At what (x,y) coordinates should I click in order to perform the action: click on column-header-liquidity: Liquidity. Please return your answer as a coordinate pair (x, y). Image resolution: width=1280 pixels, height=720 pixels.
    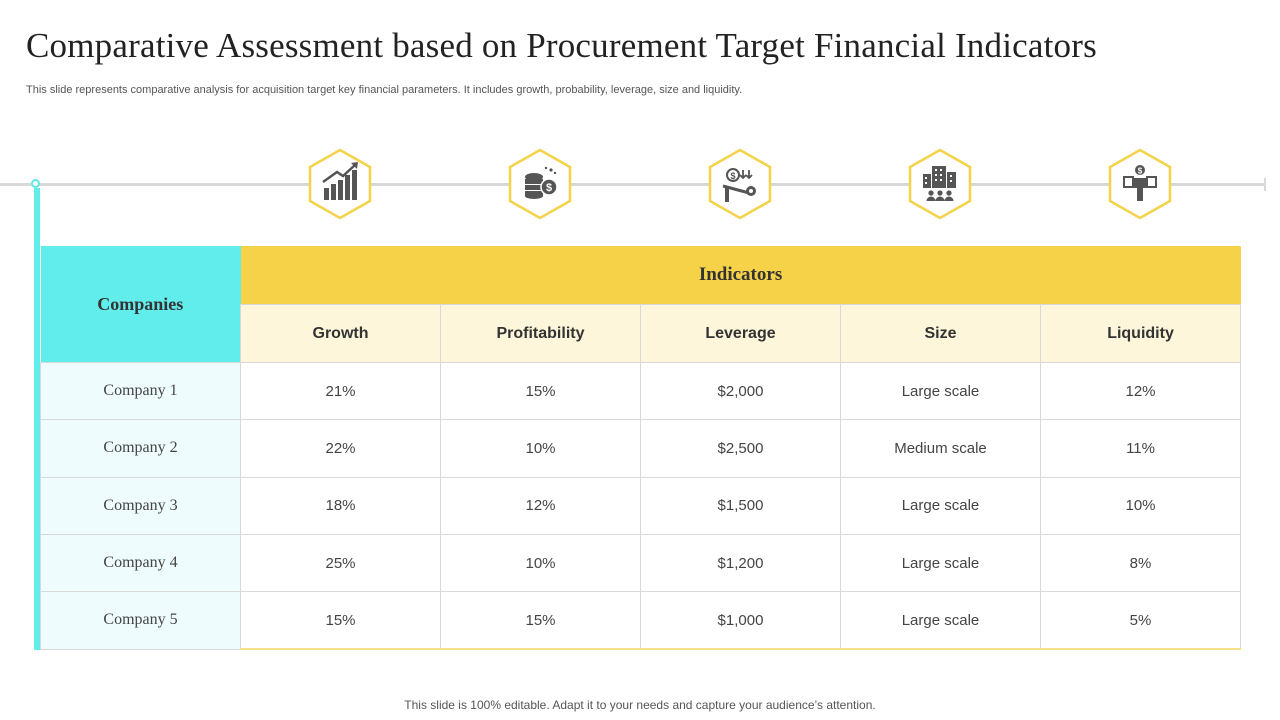
    Looking at the image, I should click on (1140, 333).